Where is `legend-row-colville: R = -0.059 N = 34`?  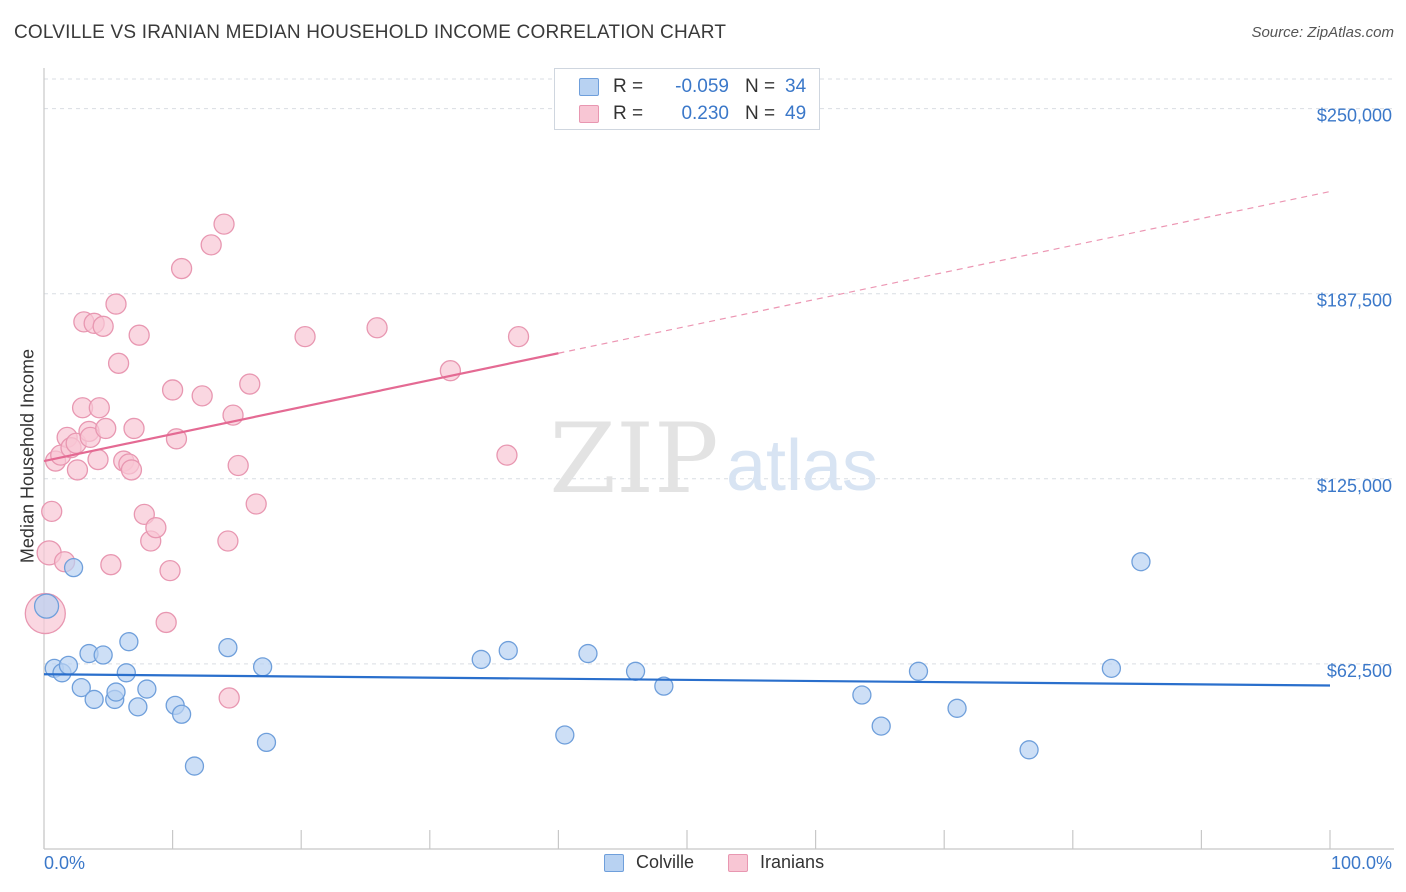
legend-row-colville: R = -0.059 N = 34 is located at coordinates (692, 87).